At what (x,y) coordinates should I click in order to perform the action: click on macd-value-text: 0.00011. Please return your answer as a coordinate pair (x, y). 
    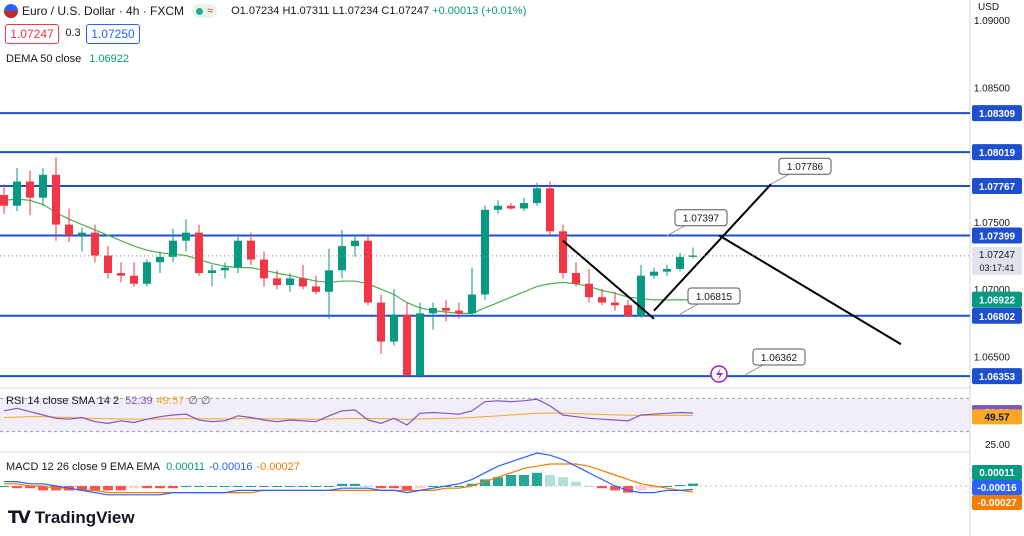
    Looking at the image, I should click on (997, 473).